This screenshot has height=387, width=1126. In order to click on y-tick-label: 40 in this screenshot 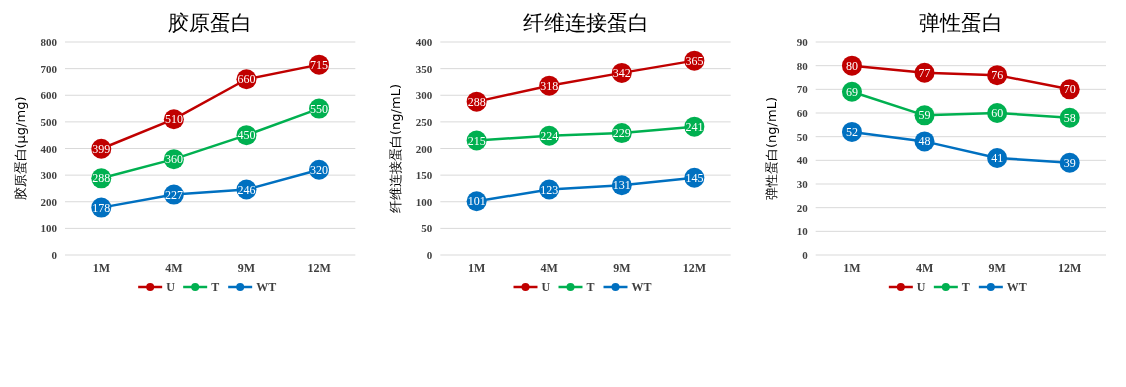, I will do `click(802, 160)`.